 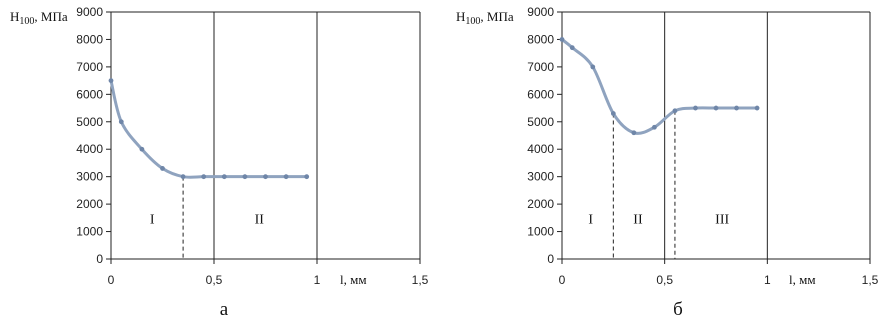 I want to click on region-label-2: III, so click(x=722, y=219).